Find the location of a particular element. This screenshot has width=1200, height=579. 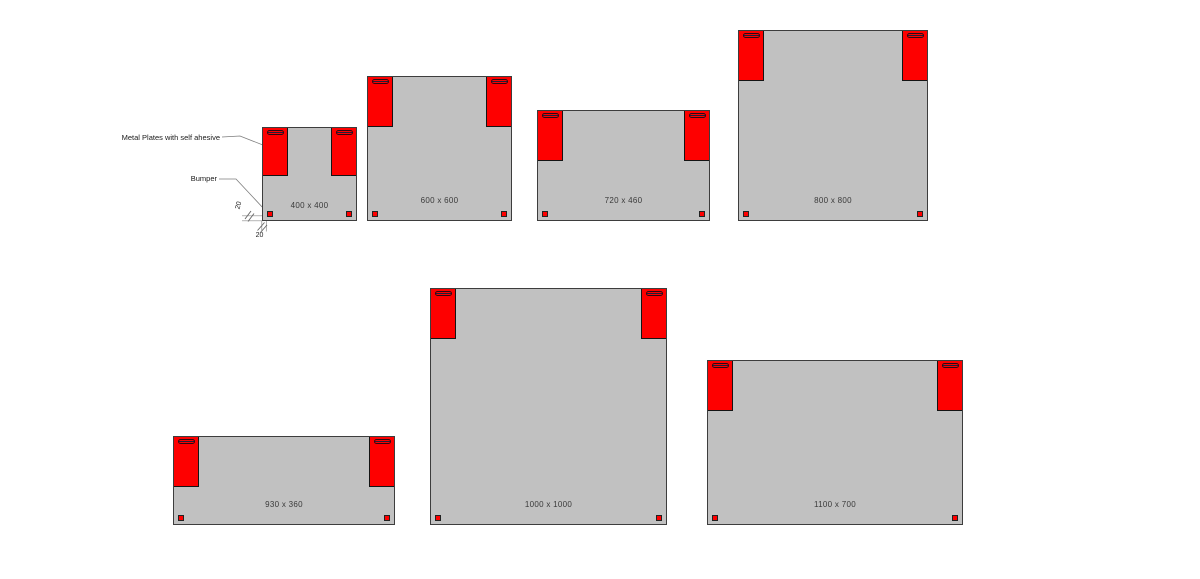

panel-930x360: 930 x 360 is located at coordinates (284, 480).